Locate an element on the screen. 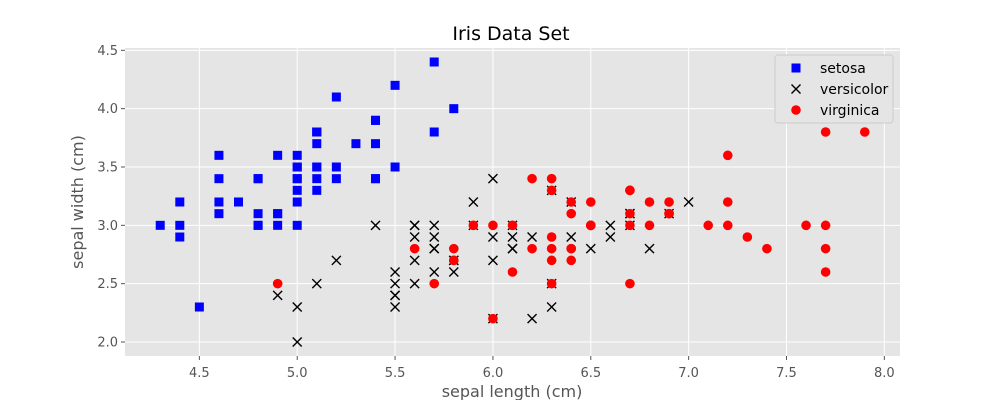 This screenshot has width=1000, height=400. x-tick-label: 6.5 is located at coordinates (590, 373).